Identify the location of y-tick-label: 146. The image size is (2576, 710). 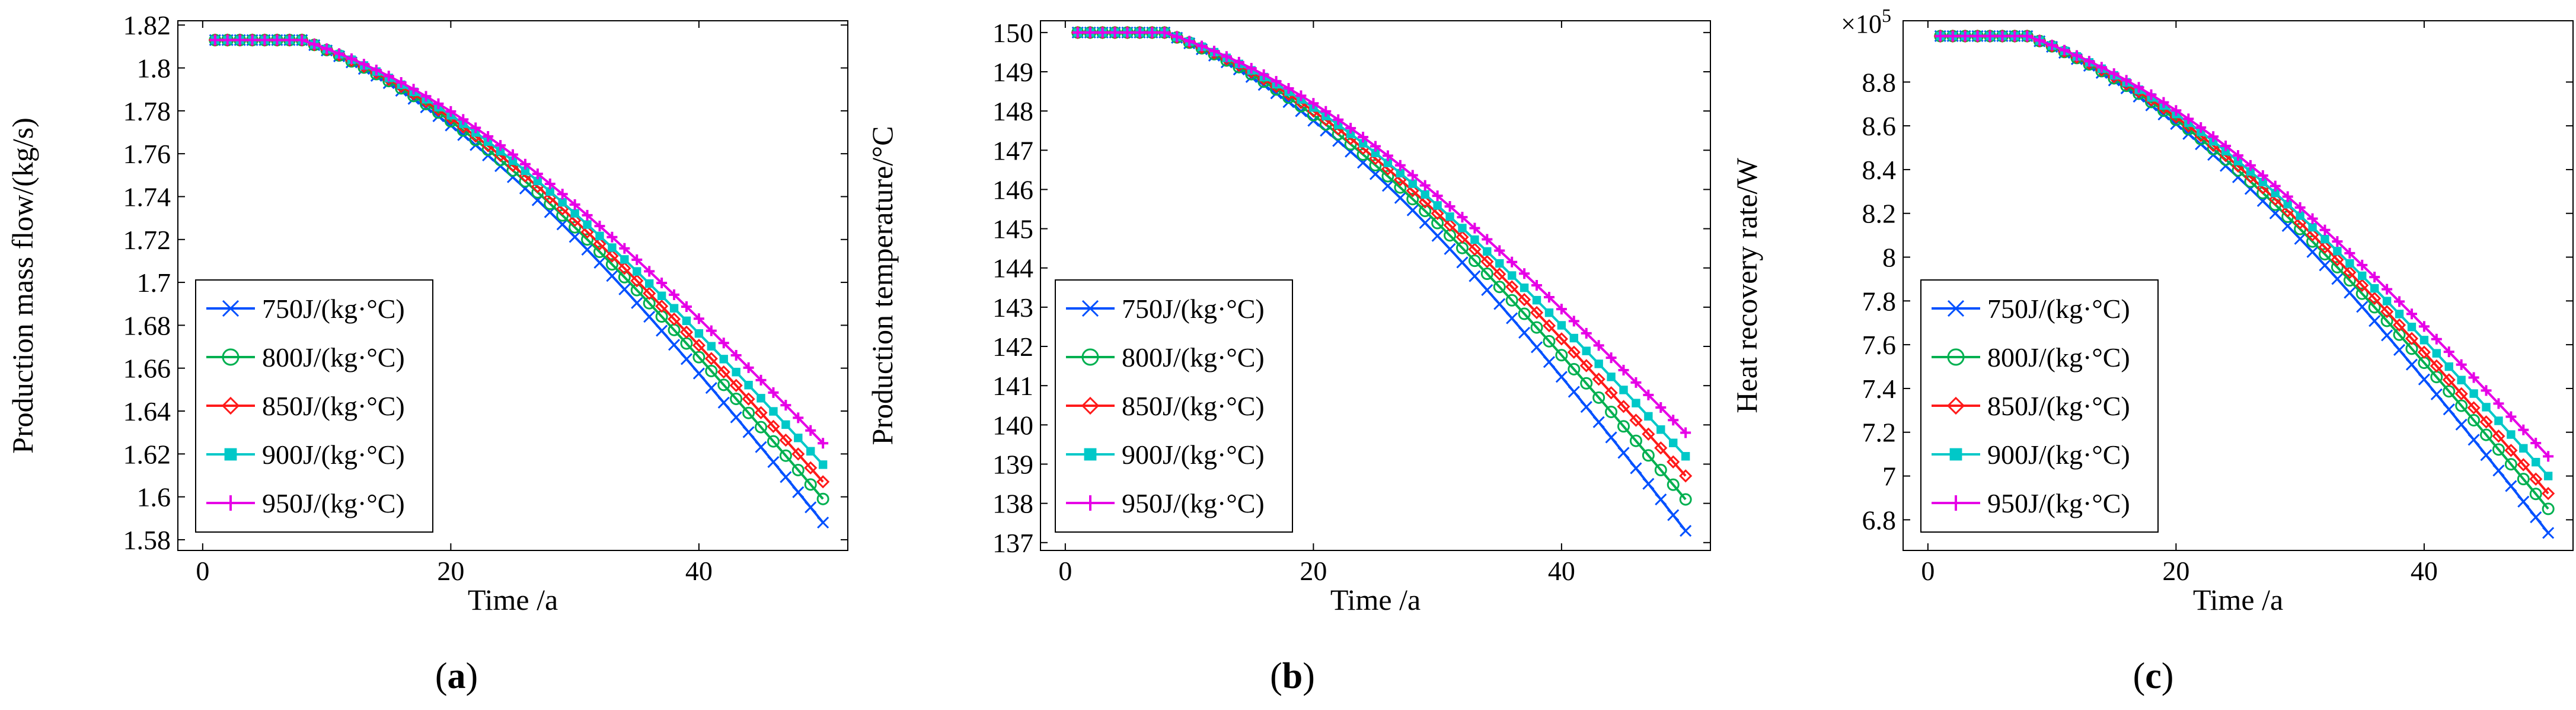
(1012, 189).